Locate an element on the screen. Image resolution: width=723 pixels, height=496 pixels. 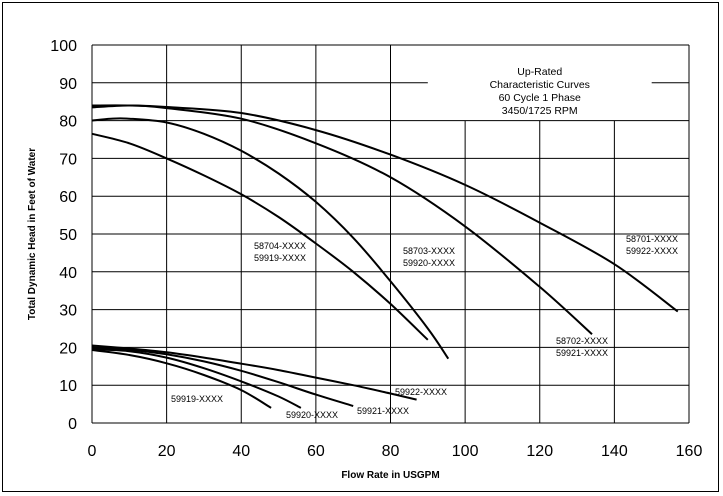
y-tick-label: 20 is located at coordinates (68, 348).